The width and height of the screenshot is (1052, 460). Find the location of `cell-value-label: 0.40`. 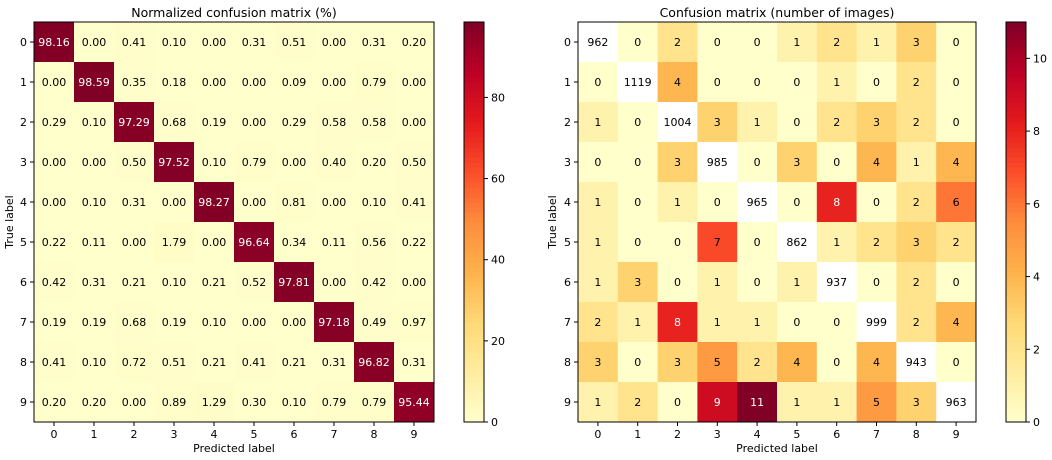

cell-value-label: 0.40 is located at coordinates (334, 162).